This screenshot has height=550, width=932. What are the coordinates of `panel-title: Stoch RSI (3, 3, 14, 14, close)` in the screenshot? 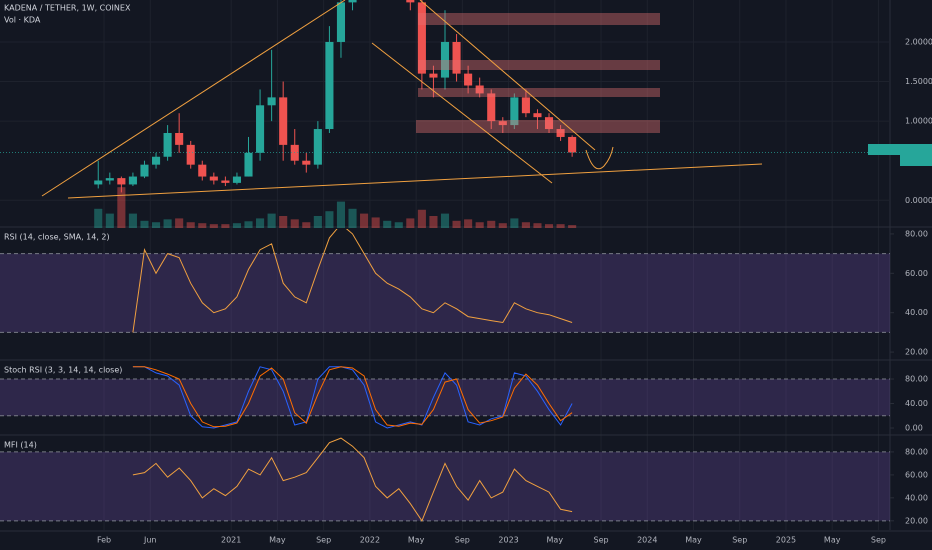 It's located at (63, 370).